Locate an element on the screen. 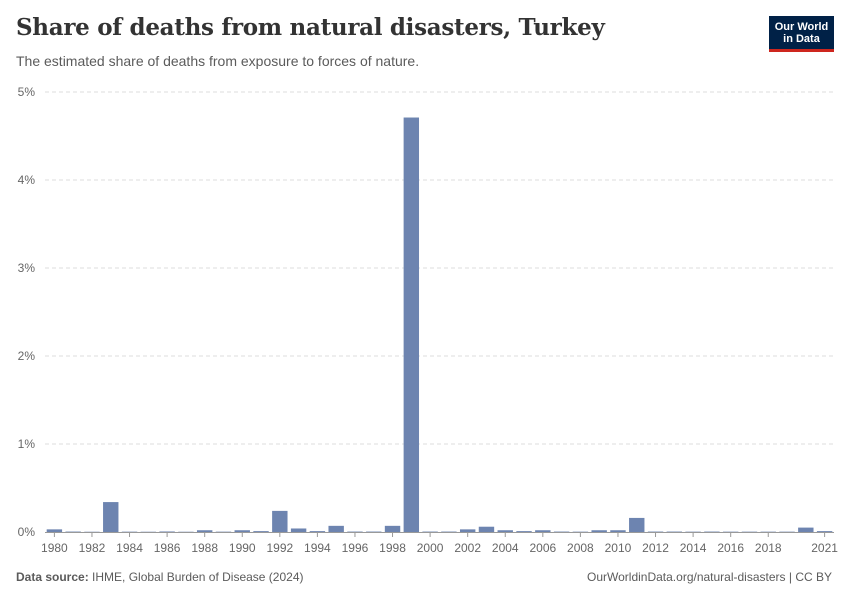  x-tick-label: 2004 is located at coordinates (505, 548).